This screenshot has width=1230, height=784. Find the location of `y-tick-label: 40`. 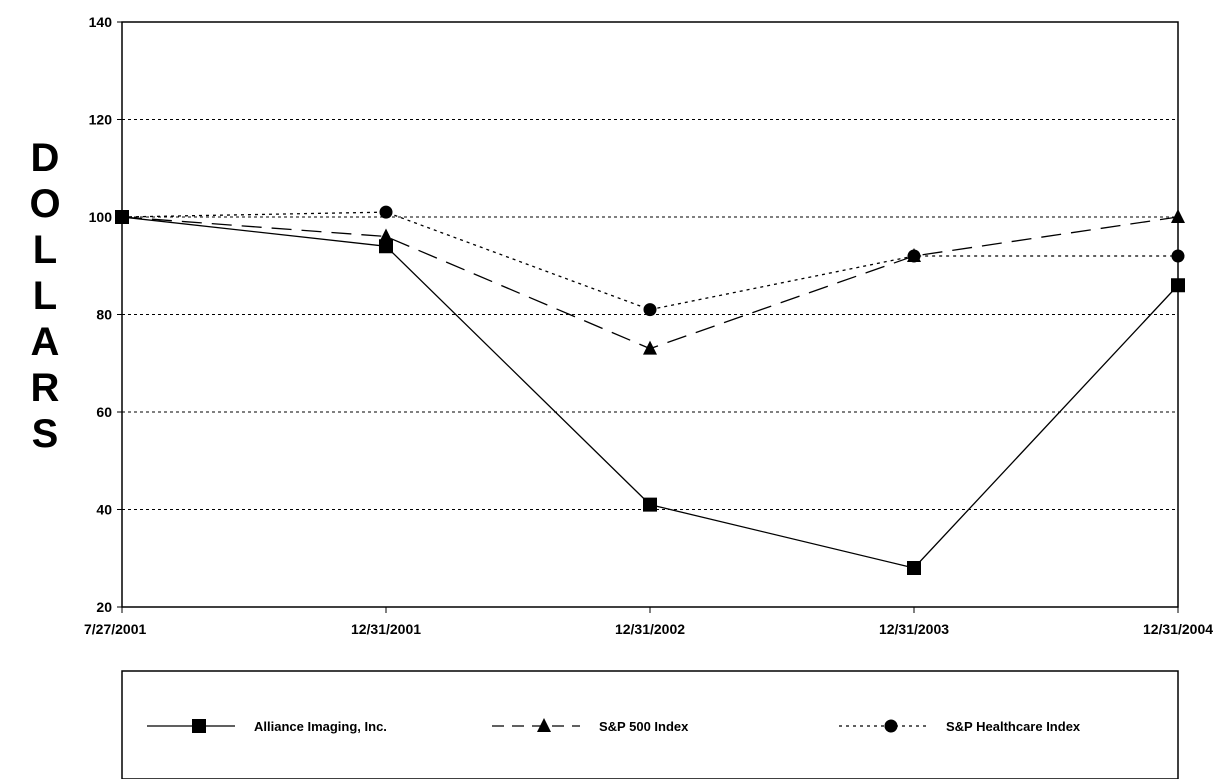

y-tick-label: 40 is located at coordinates (104, 510).